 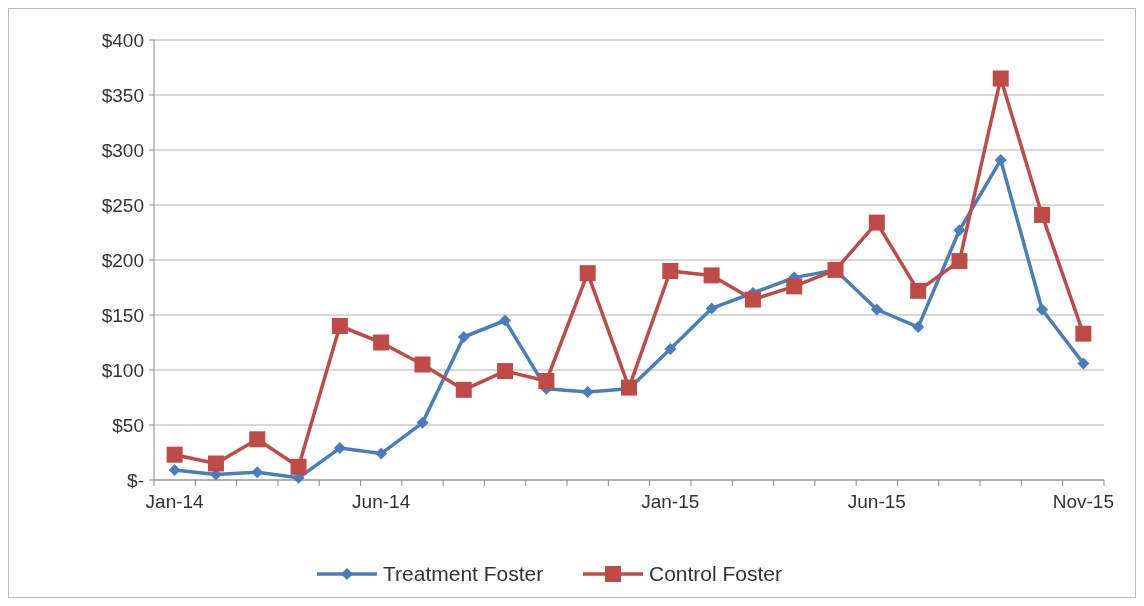 What do you see at coordinates (175, 501) in the screenshot?
I see `x-tick-label: Jan-14` at bounding box center [175, 501].